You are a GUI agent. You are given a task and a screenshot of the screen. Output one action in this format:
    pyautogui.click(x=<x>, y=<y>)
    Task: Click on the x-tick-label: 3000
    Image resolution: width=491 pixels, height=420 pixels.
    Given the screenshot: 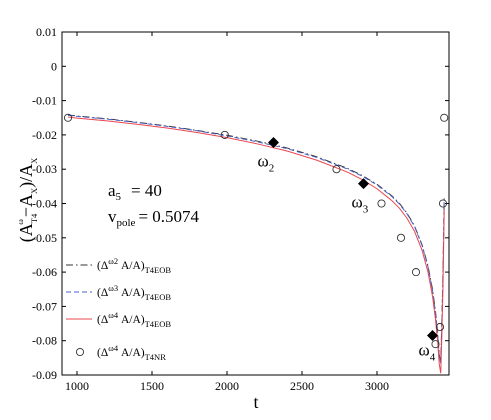 What is the action you would take?
    pyautogui.click(x=377, y=386)
    